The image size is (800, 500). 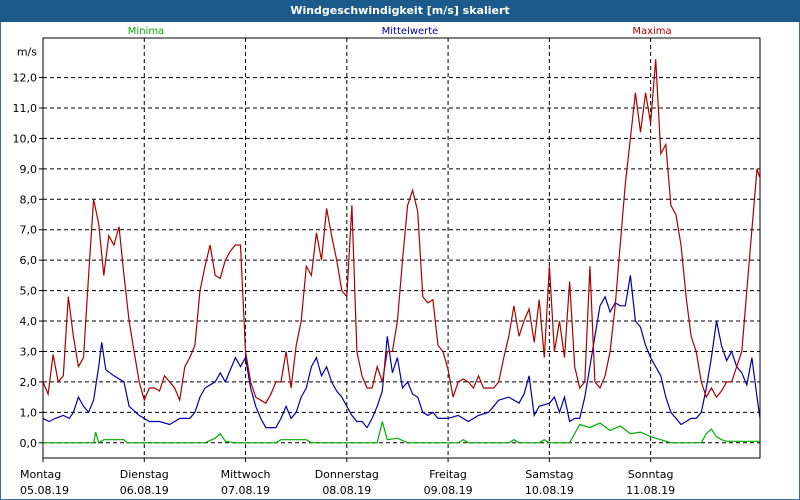 I want to click on y-tick-label: 6,0, so click(x=29, y=260).